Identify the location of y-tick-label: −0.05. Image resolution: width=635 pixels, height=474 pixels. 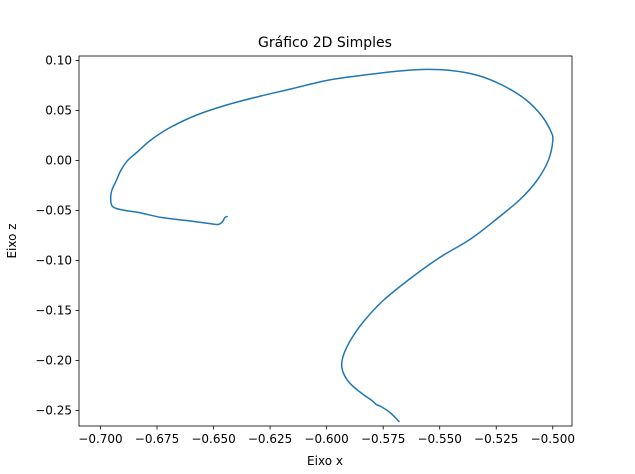
(53, 211).